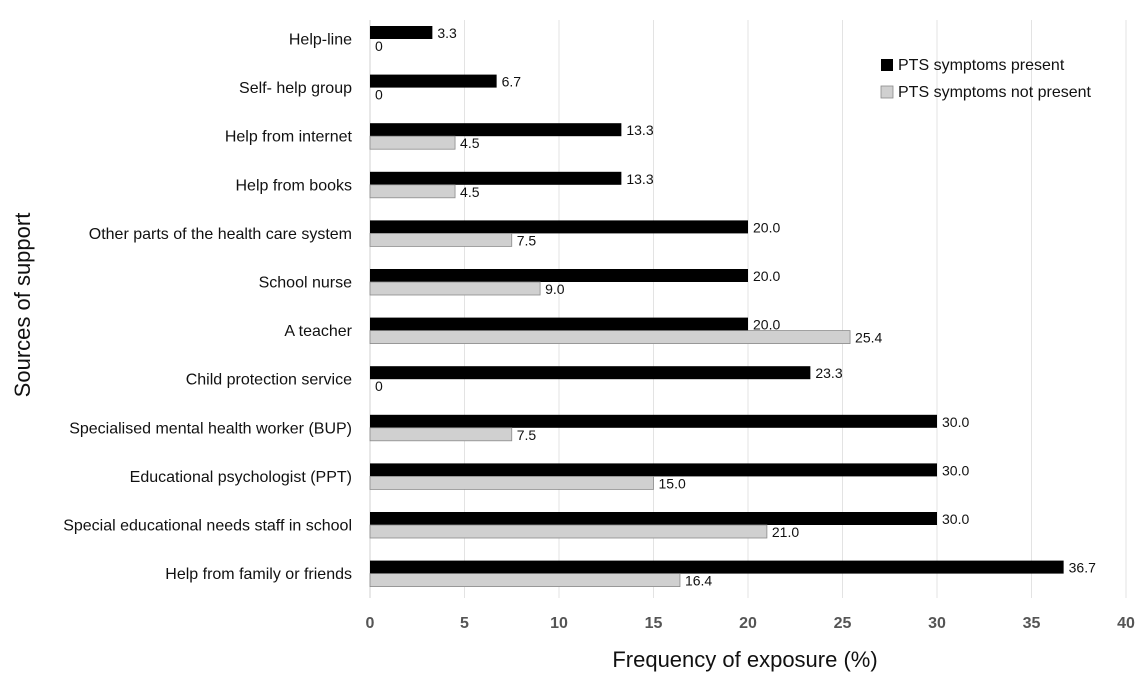 The image size is (1140, 674). What do you see at coordinates (22, 305) in the screenshot?
I see `y-axis-title: Sources of support` at bounding box center [22, 305].